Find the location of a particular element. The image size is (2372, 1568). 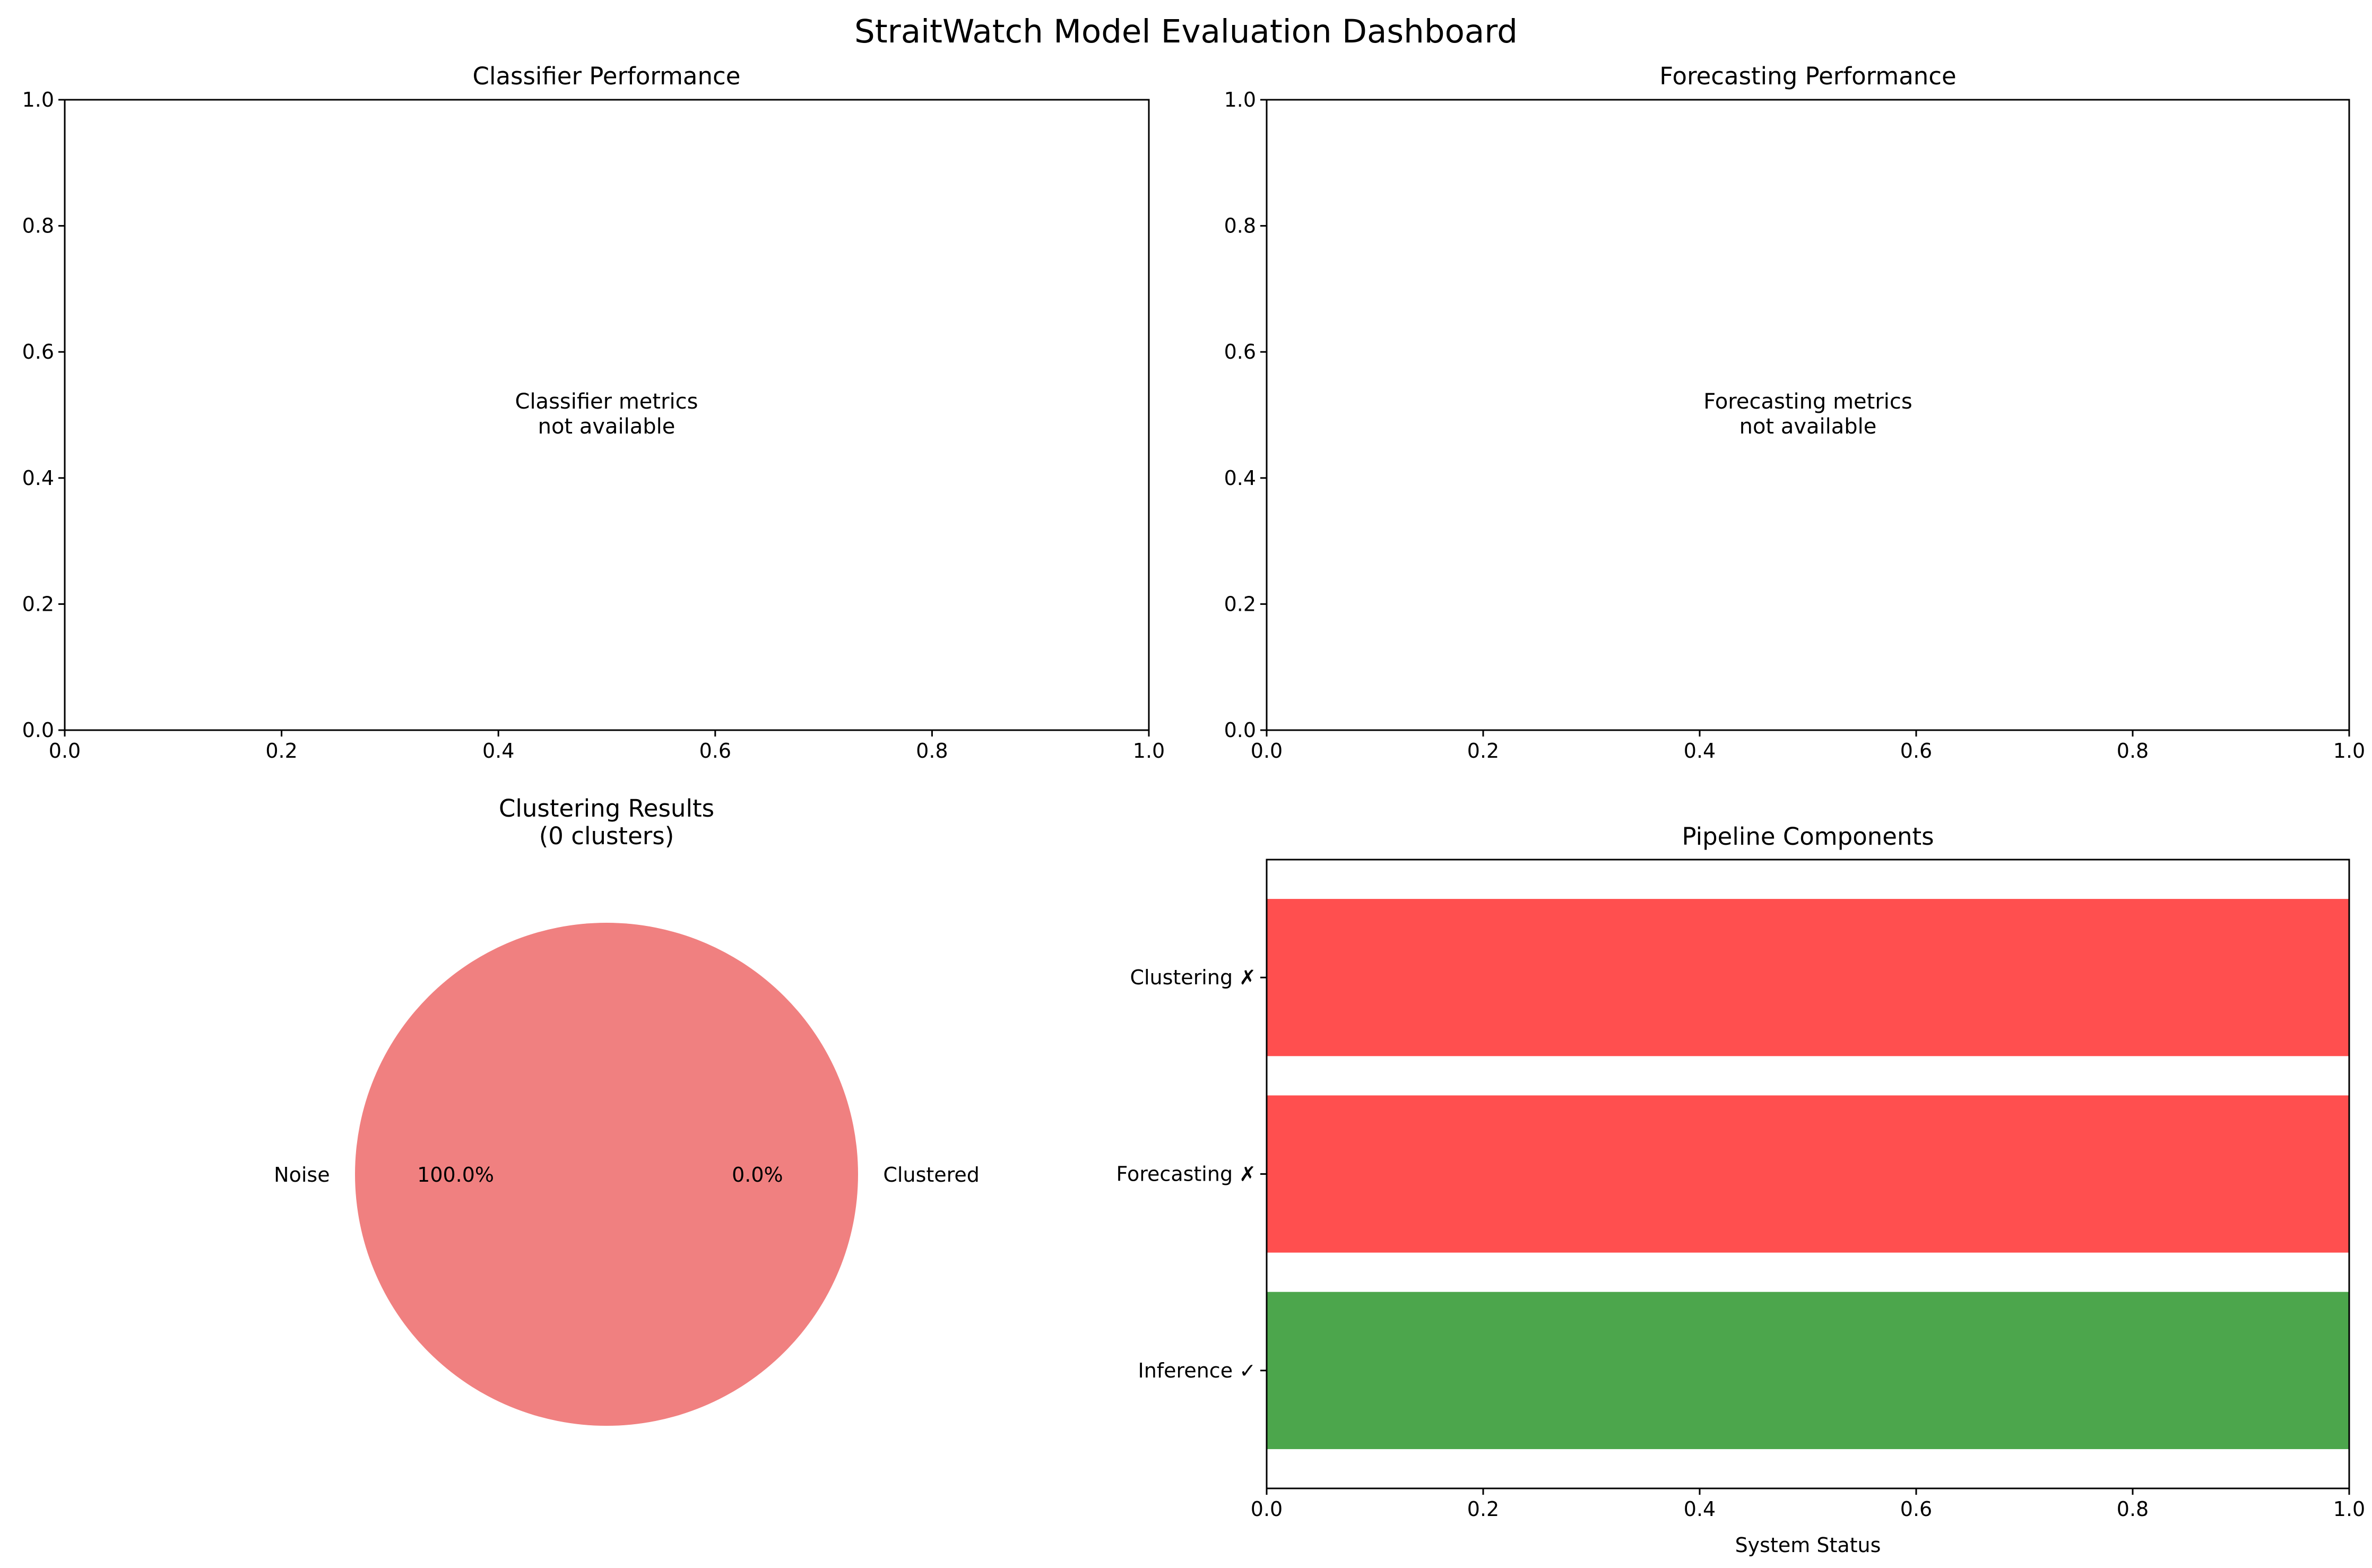

pipeline-xtick-label: 1.0 is located at coordinates (2349, 1509).